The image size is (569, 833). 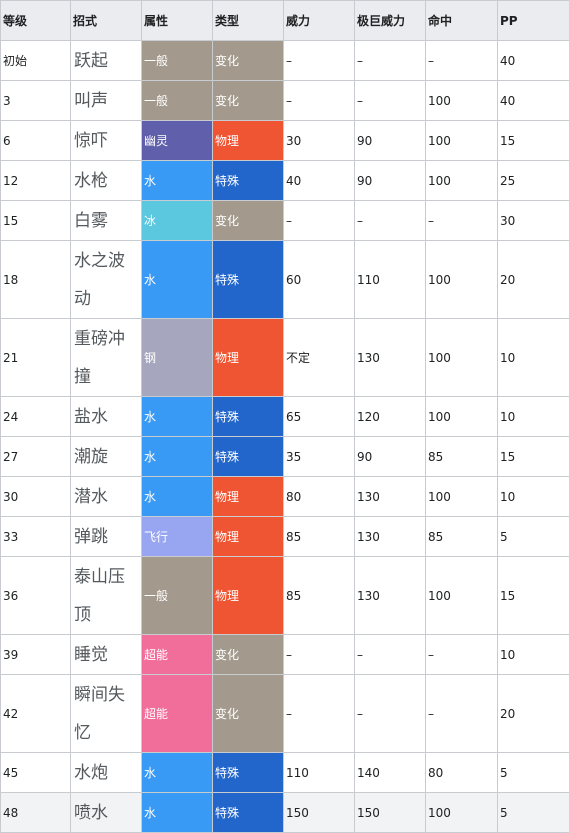 What do you see at coordinates (36, 537) in the screenshot?
I see `level-cell: 33` at bounding box center [36, 537].